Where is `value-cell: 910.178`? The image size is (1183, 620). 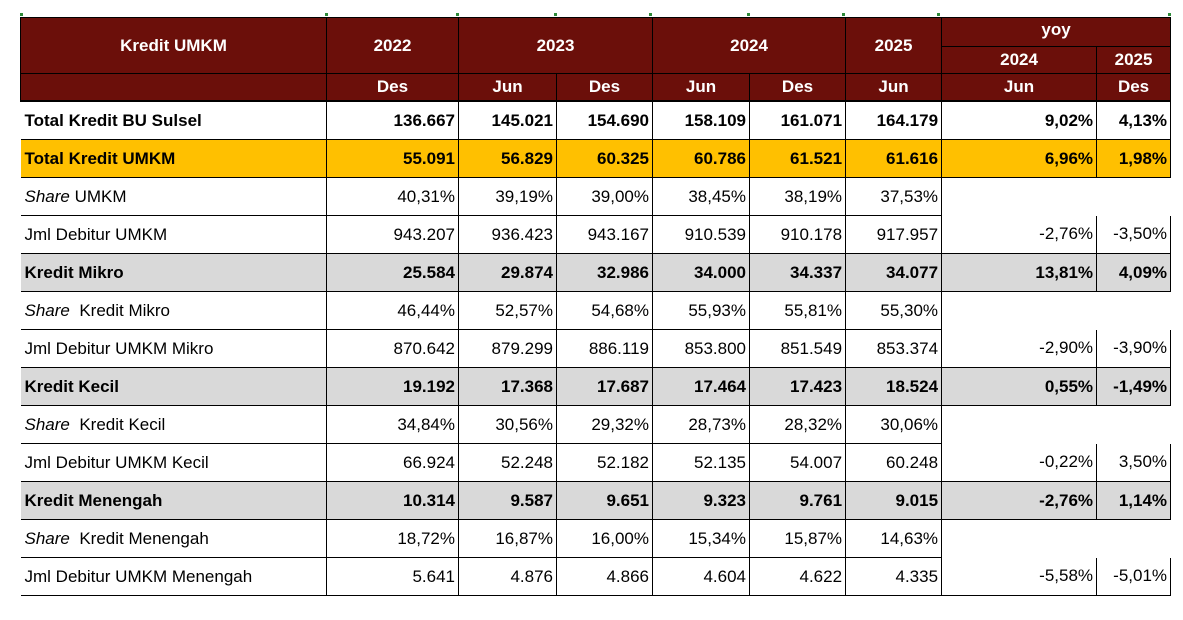
value-cell: 910.178 is located at coordinates (797, 234).